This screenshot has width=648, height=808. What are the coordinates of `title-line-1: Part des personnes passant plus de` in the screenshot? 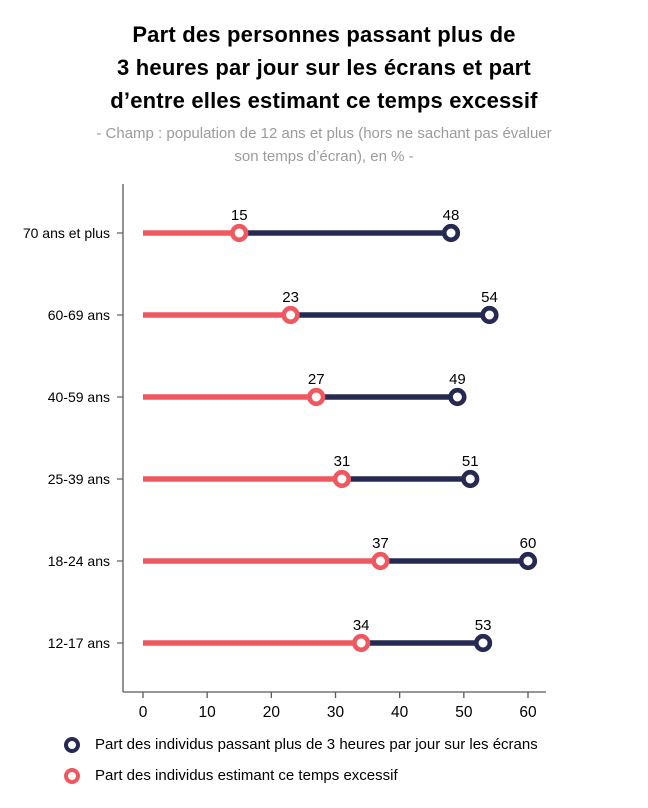 It's located at (324, 34).